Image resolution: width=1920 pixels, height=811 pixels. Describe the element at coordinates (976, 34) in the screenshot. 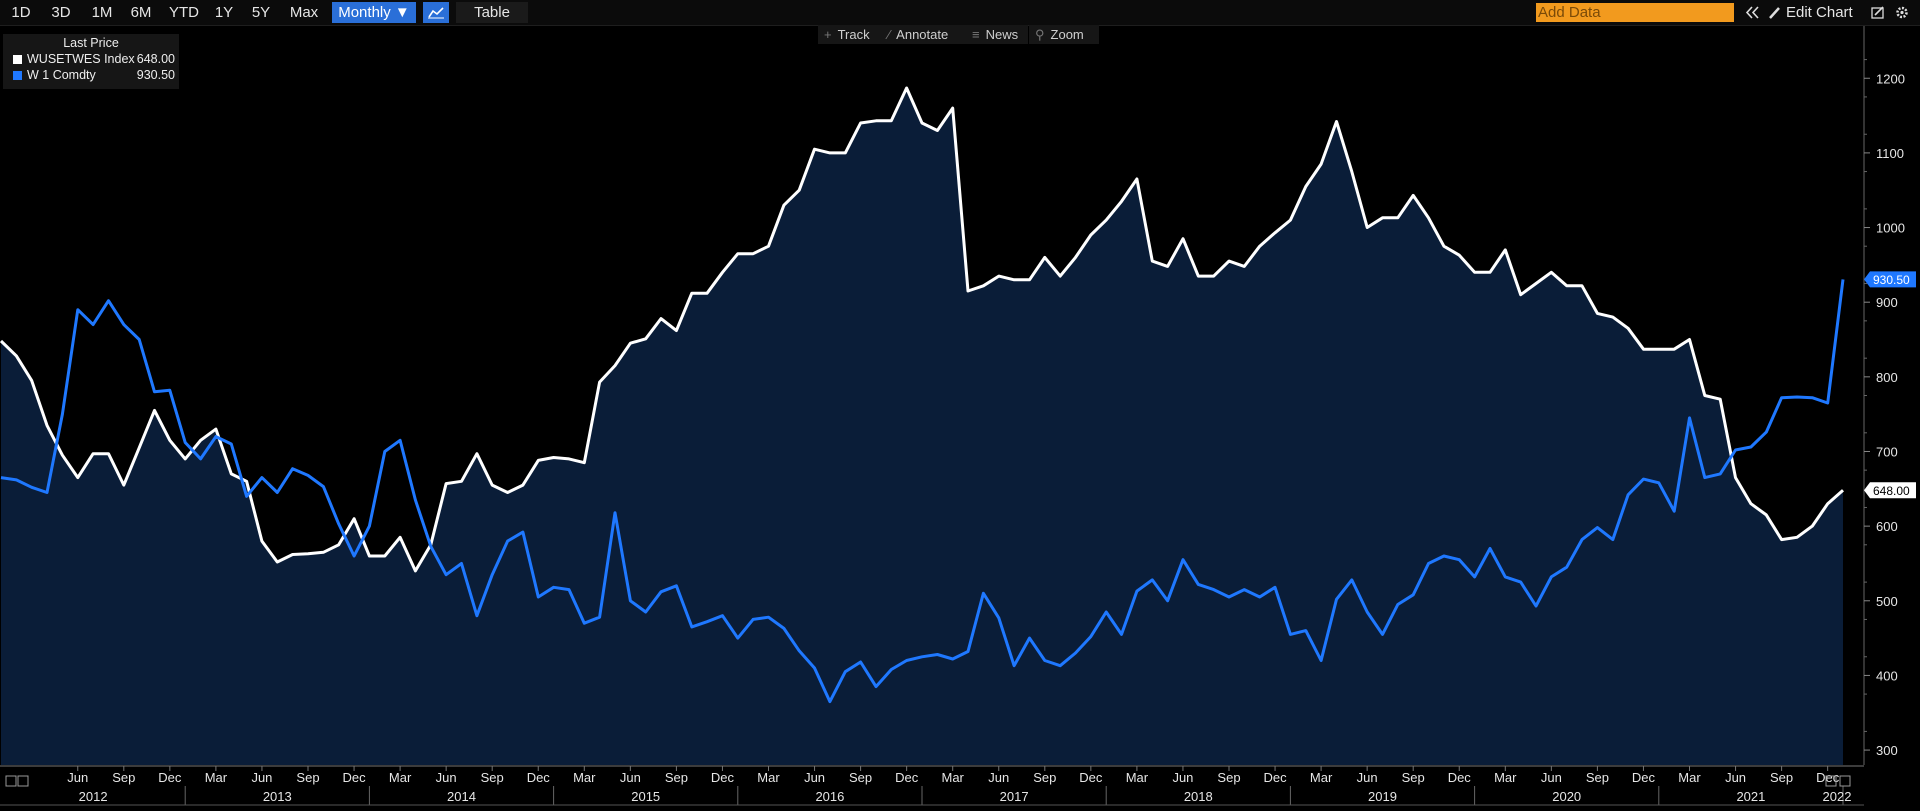

I see `news-icon: ≡` at that location.